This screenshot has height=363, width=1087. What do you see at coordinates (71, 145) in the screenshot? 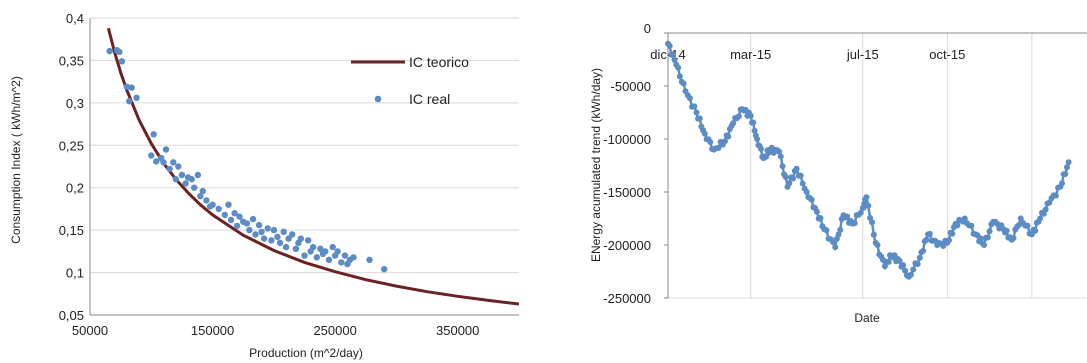
I see `c1-y-tick-label: 0,25` at bounding box center [71, 145].